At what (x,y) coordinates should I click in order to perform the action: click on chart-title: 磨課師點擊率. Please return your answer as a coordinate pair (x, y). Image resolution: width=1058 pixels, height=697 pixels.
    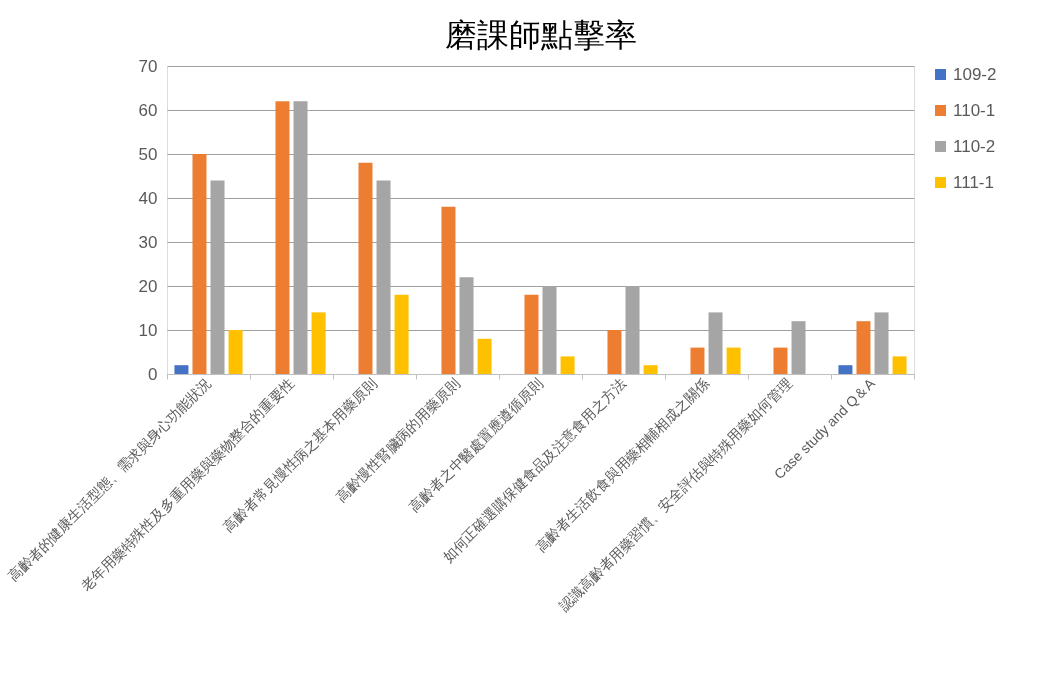
    Looking at the image, I should click on (540, 35).